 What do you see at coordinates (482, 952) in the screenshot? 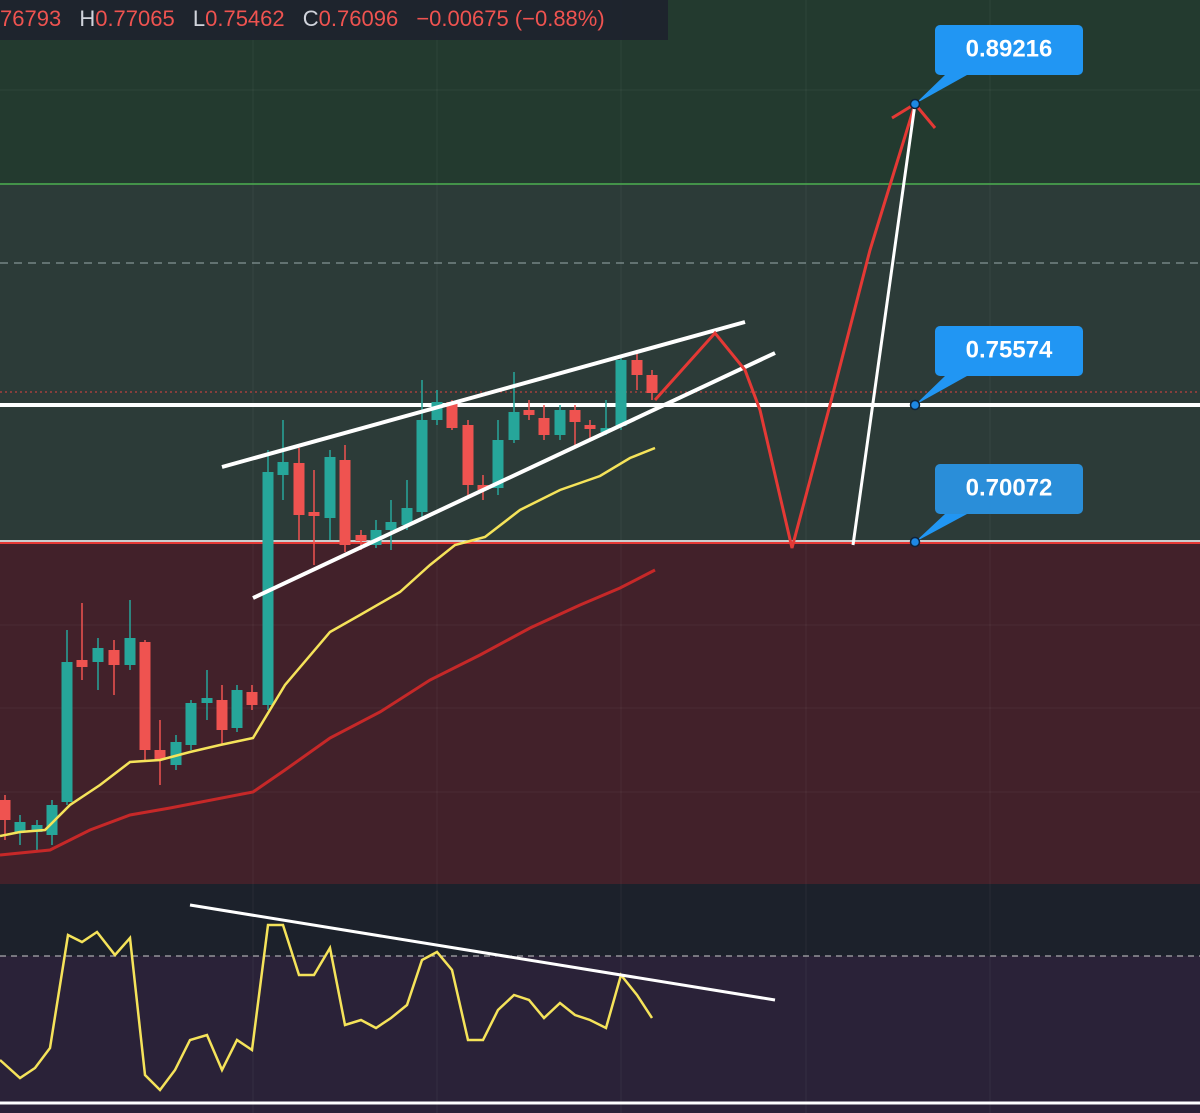
I see `rsi-trendline` at bounding box center [482, 952].